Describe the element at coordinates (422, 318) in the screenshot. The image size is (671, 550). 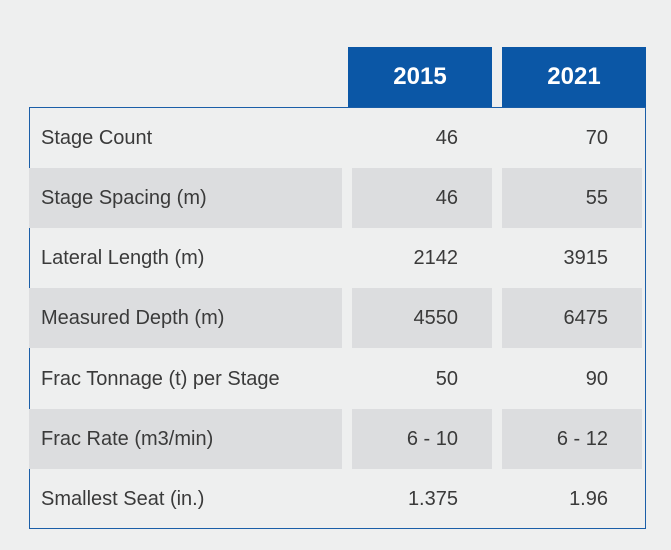
I see `value-2015: 4550` at that location.